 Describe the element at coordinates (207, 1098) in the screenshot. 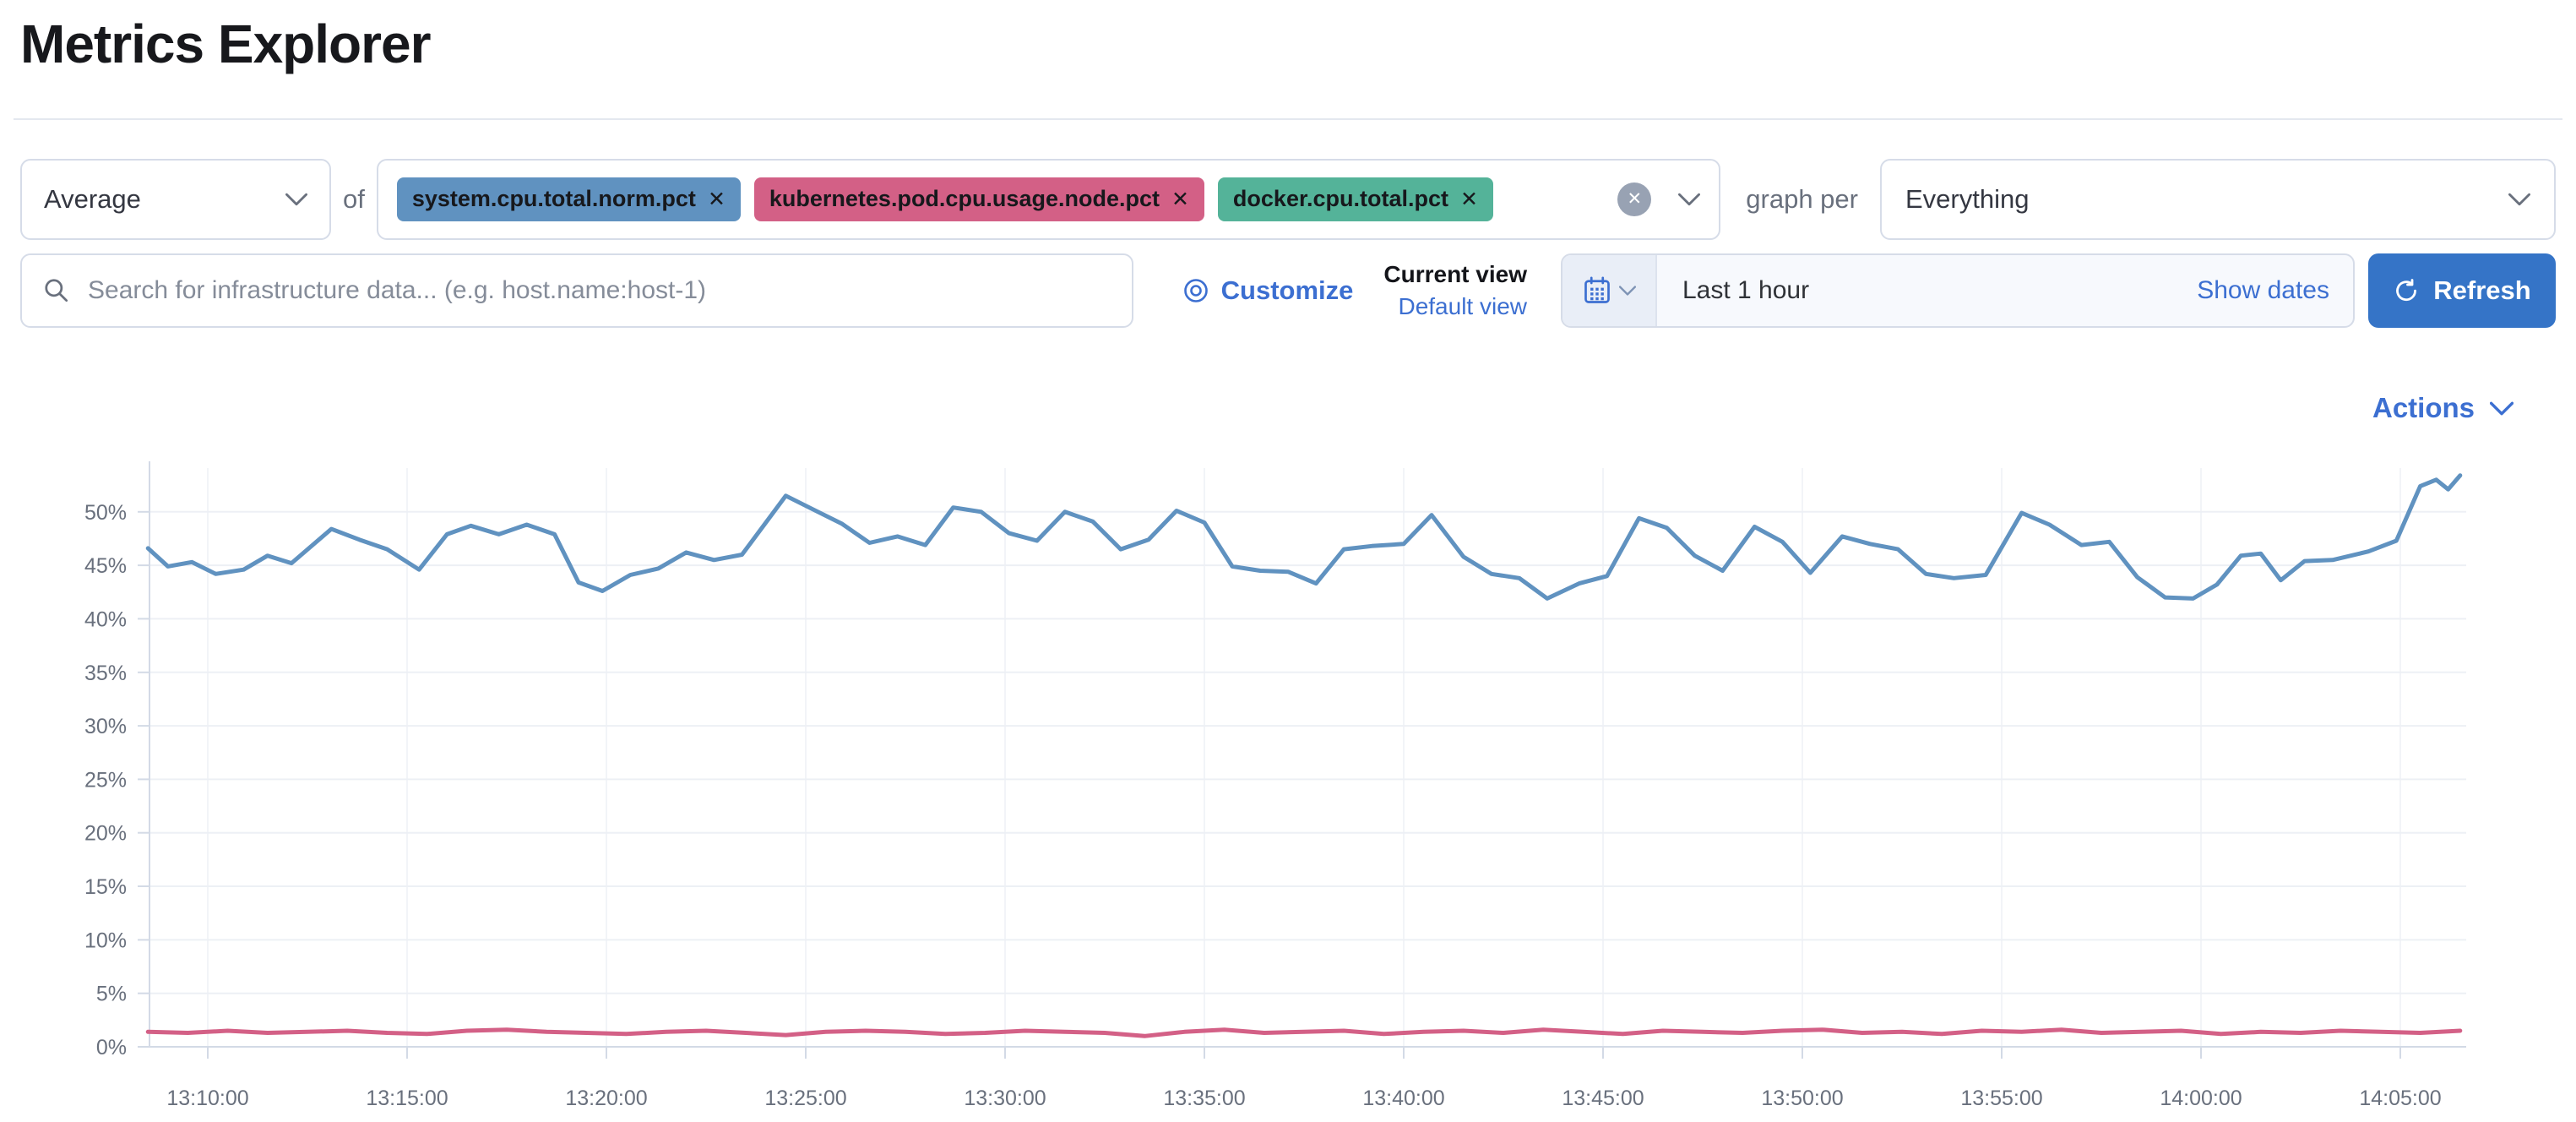

I see `svg-text: 13:10:00` at that location.